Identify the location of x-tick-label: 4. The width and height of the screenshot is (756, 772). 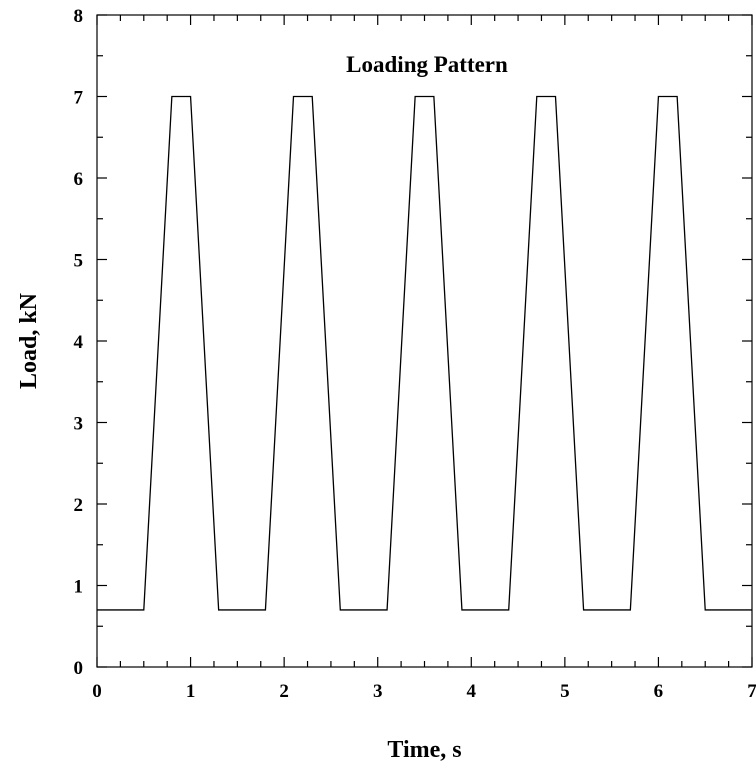
(472, 691).